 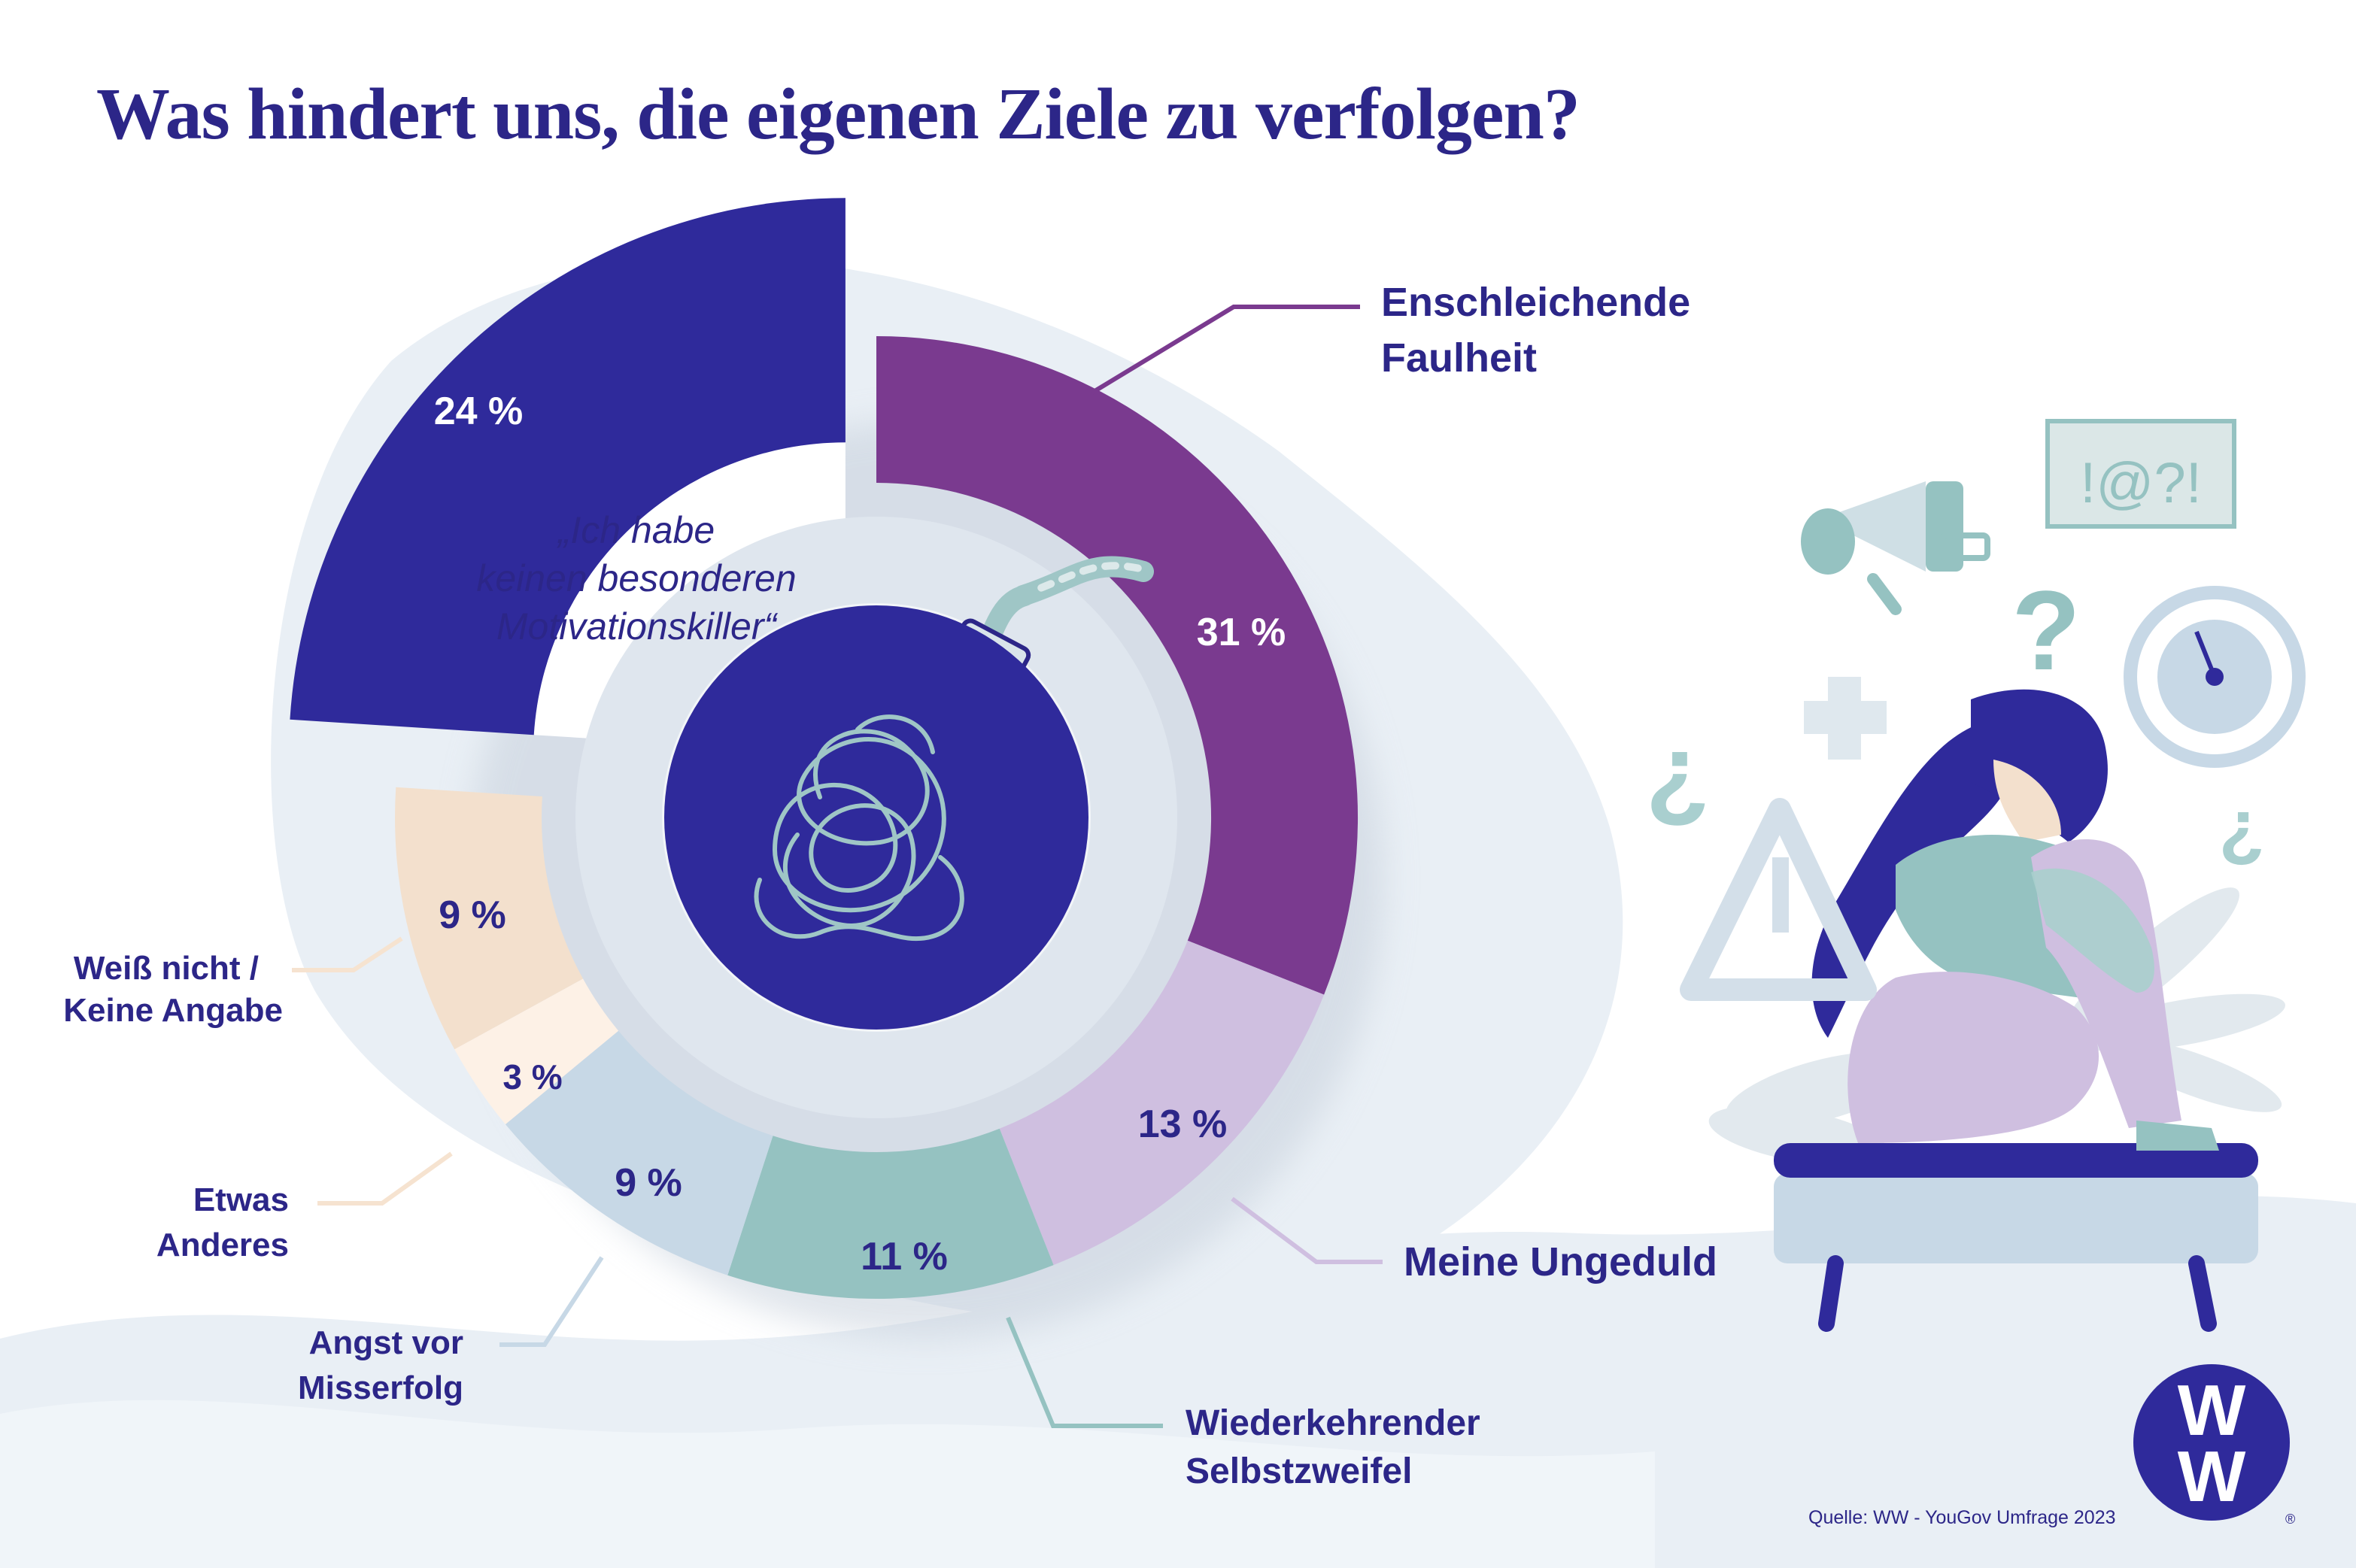 What do you see at coordinates (1962, 1517) in the screenshot?
I see `source-note: Quelle: WW - YouGov Umfrage 2023` at bounding box center [1962, 1517].